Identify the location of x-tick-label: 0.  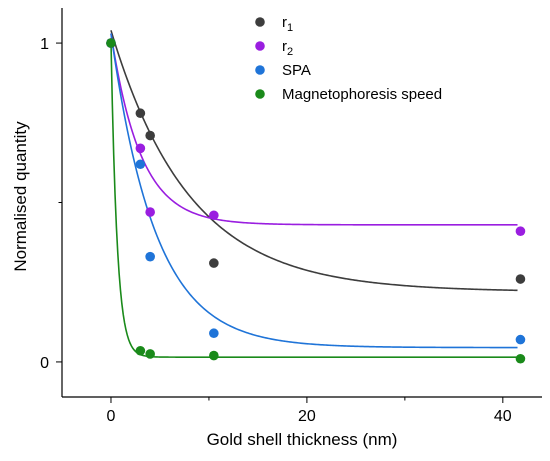
(111, 416).